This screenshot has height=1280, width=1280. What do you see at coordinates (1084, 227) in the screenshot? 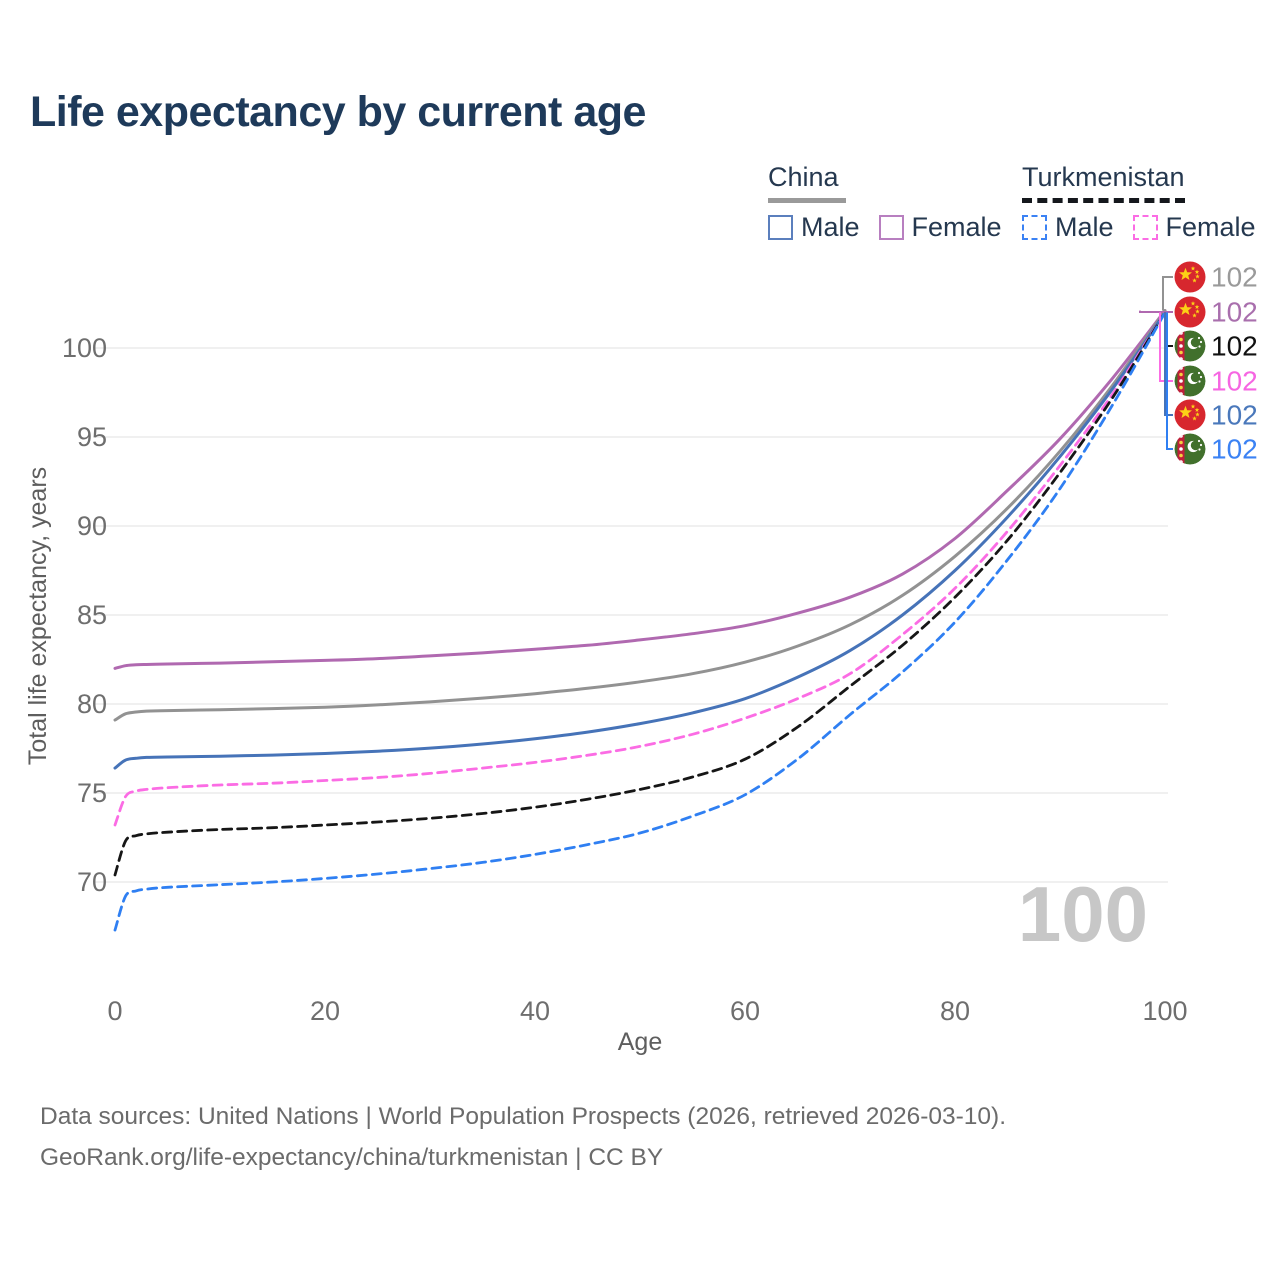
I see `legend-turkmenistan-male-label: Male` at bounding box center [1084, 227].